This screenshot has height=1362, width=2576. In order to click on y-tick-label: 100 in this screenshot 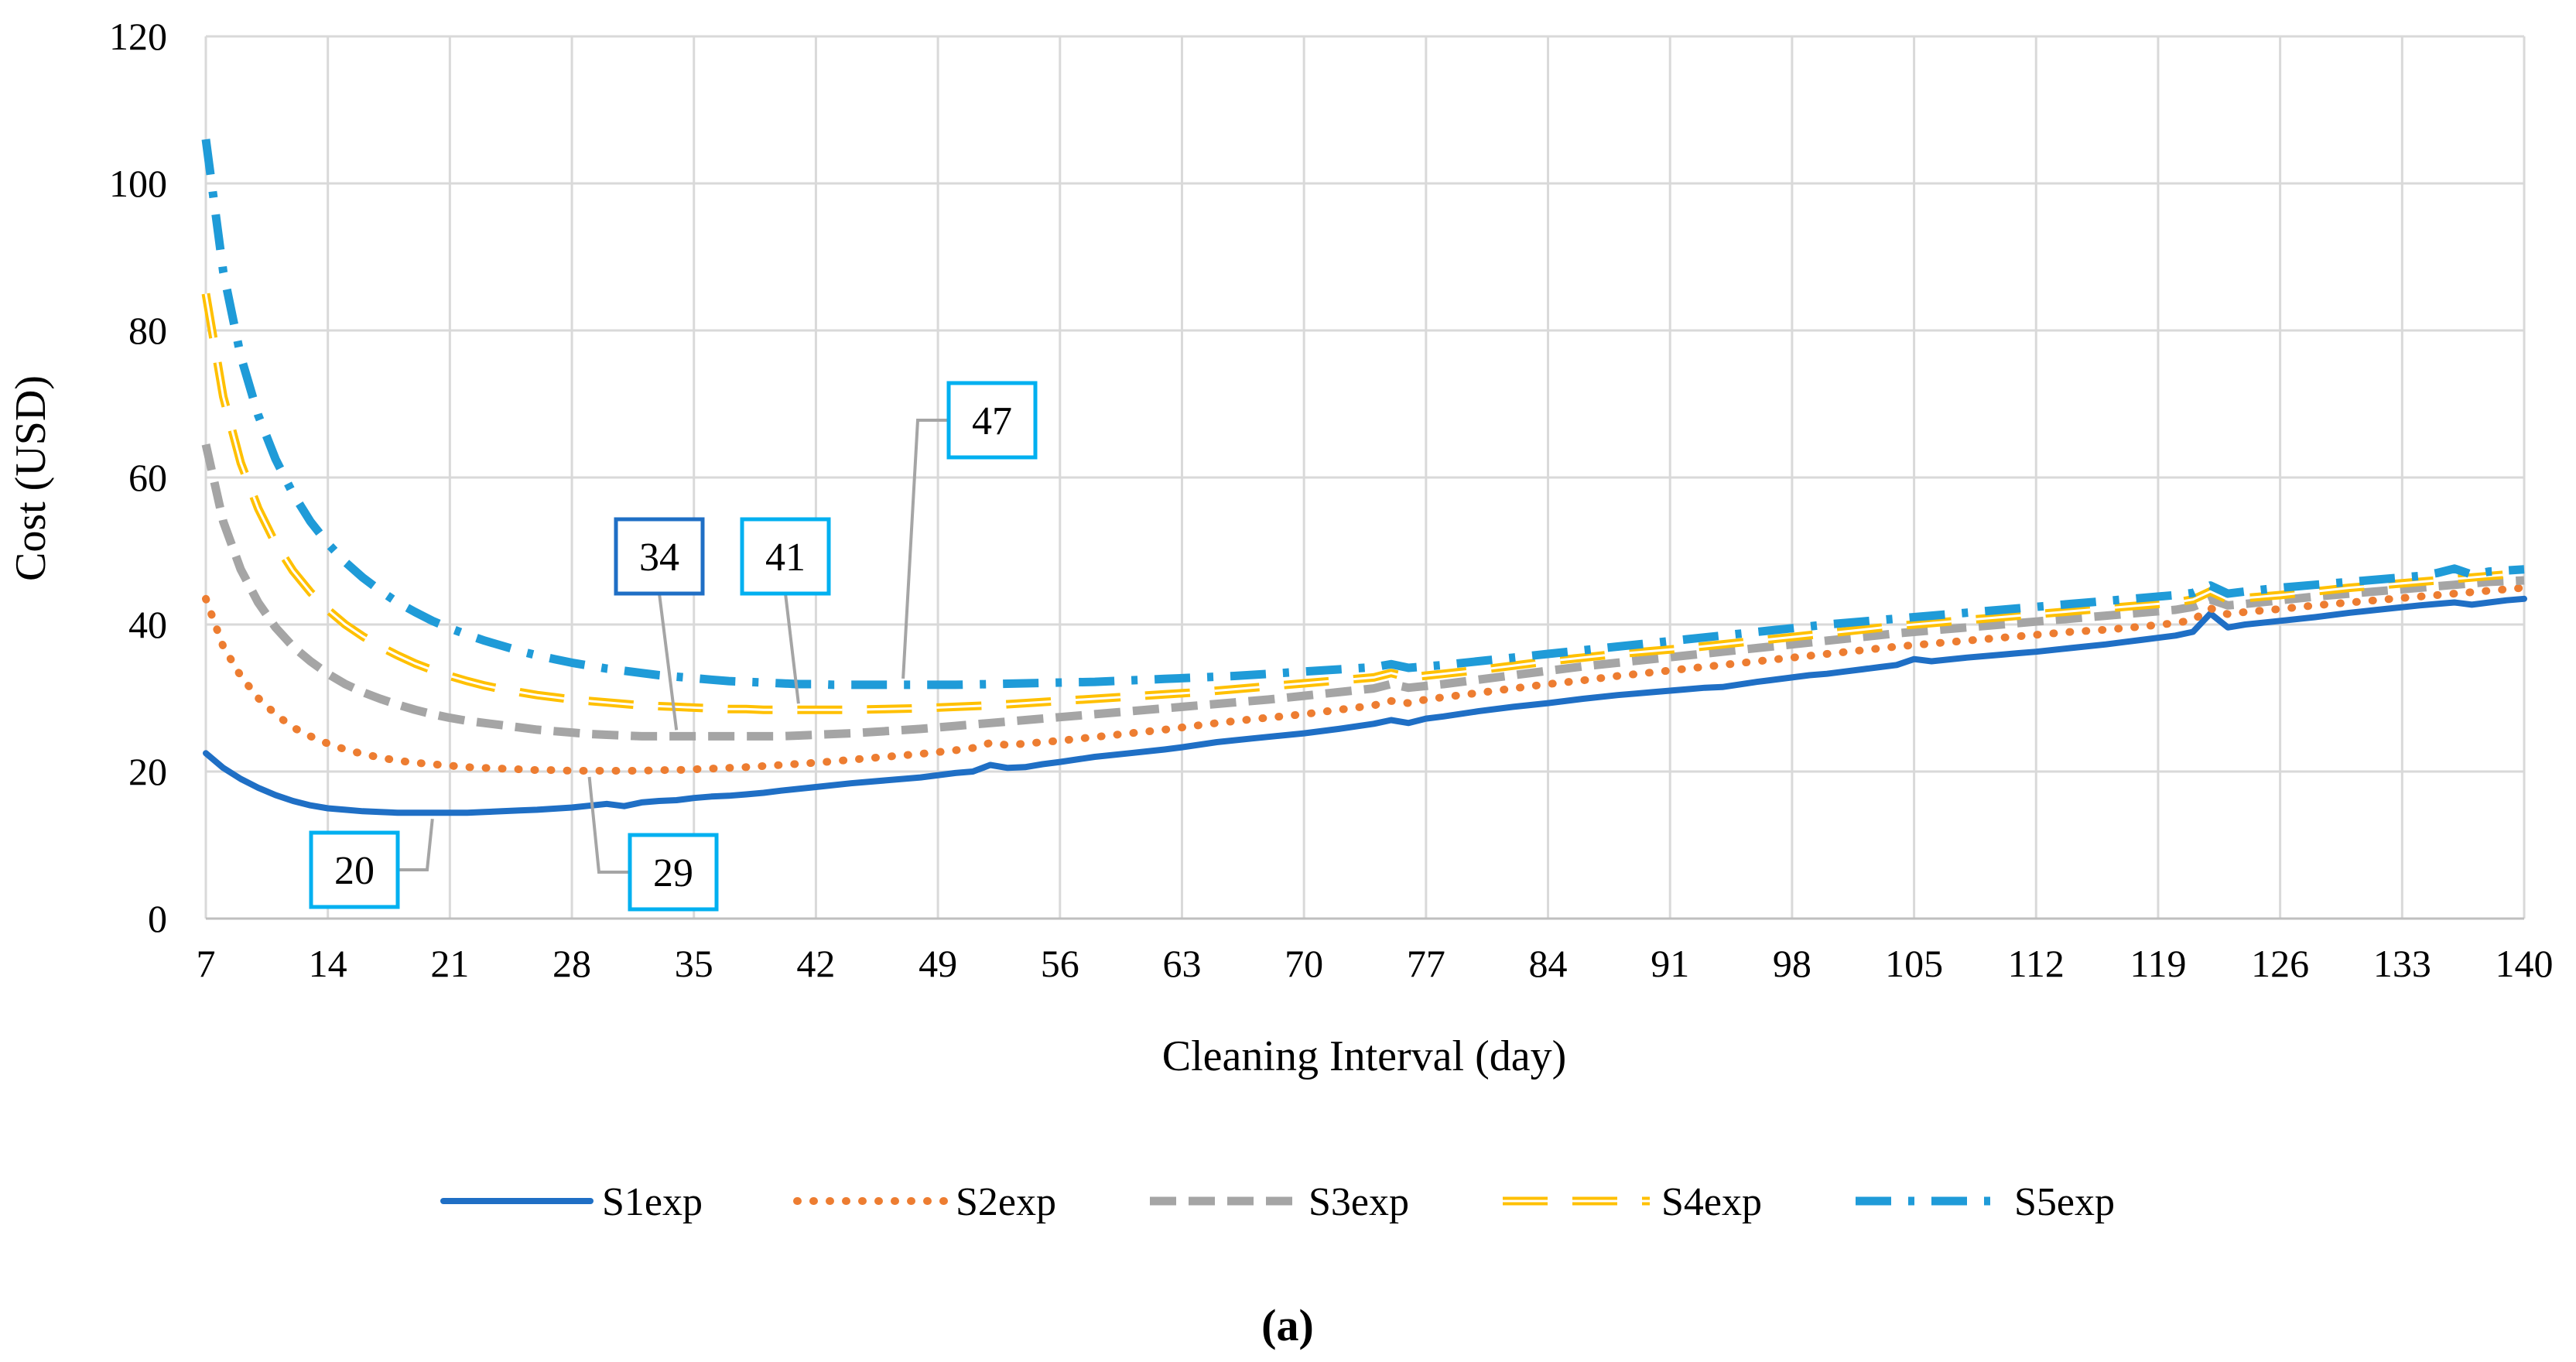, I will do `click(138, 183)`.